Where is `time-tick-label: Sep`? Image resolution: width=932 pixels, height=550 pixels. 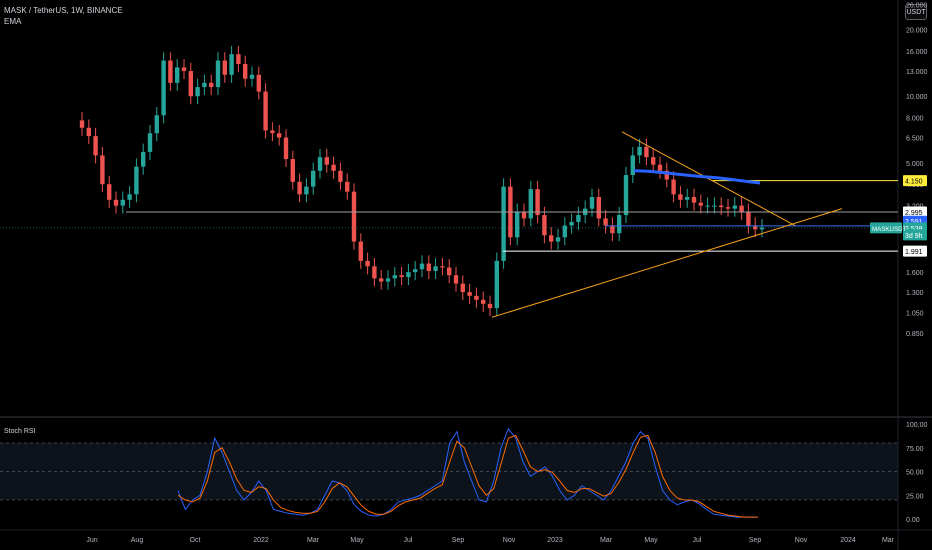 time-tick-label: Sep is located at coordinates (755, 540).